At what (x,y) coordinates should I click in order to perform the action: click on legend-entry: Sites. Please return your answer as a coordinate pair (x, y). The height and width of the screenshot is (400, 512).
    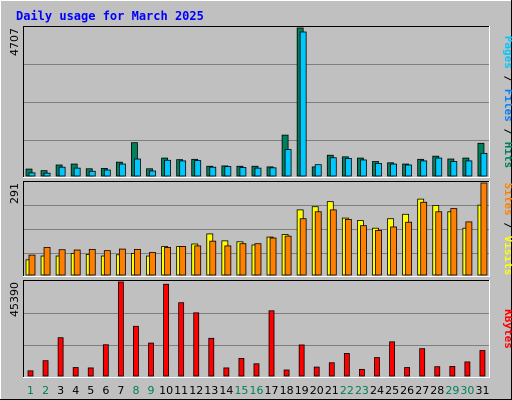
    Looking at the image, I should click on (507, 199).